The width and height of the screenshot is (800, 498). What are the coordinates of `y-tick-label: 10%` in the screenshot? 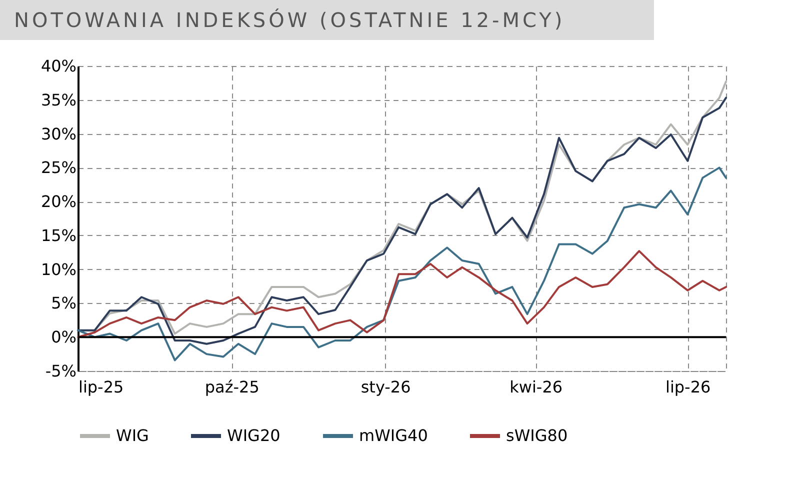 It's located at (58, 269).